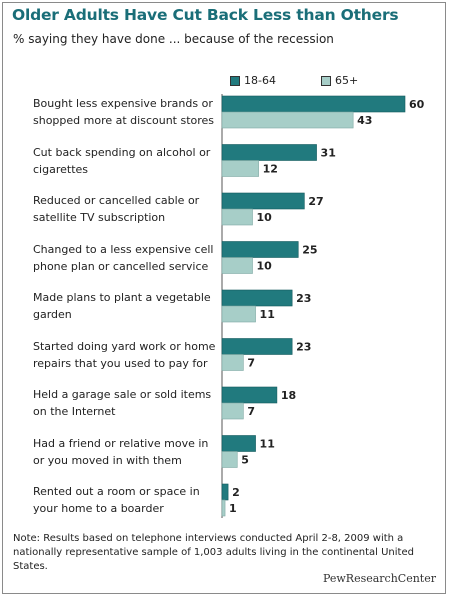 The width and height of the screenshot is (450, 598). I want to click on data-label: 31, so click(328, 153).